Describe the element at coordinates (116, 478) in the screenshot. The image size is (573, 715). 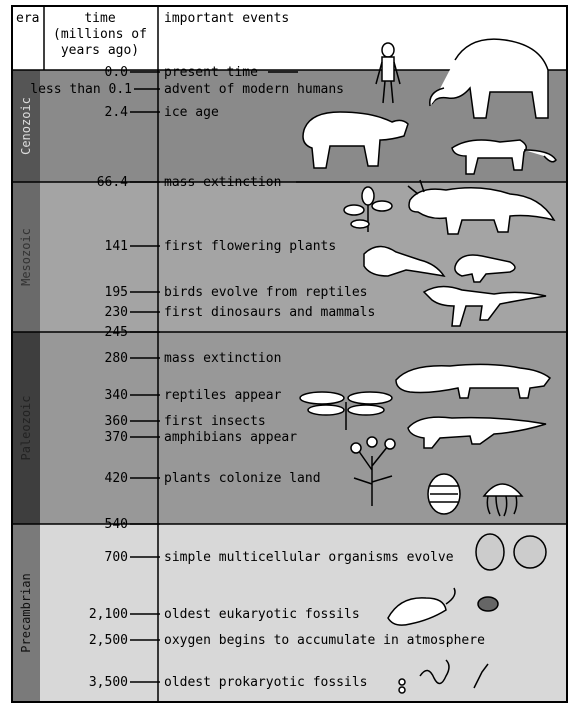
I see `time-label: 420` at that location.